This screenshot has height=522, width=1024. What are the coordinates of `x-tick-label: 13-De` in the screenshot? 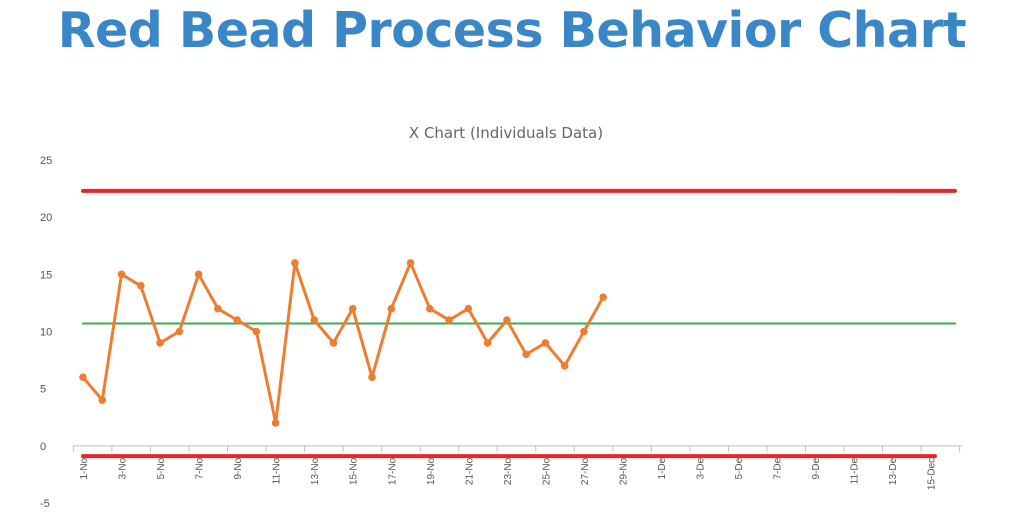 It's located at (893, 471).